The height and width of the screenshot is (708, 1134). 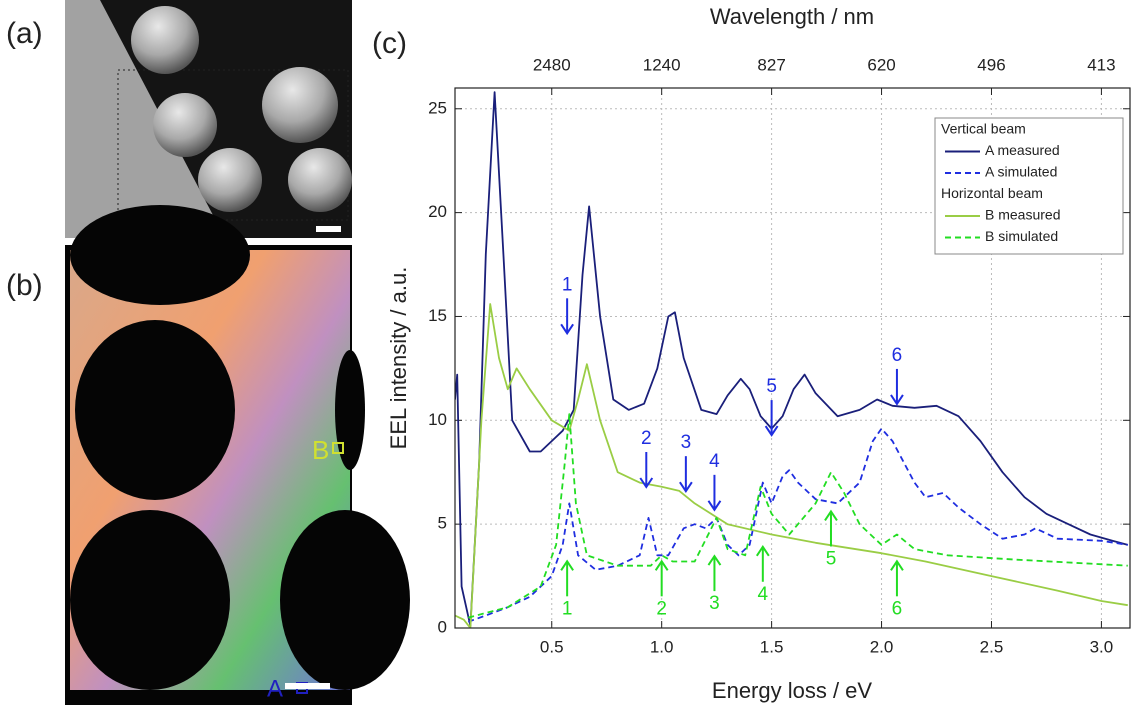 I want to click on x2-tick-label: 496, so click(x=991, y=64).